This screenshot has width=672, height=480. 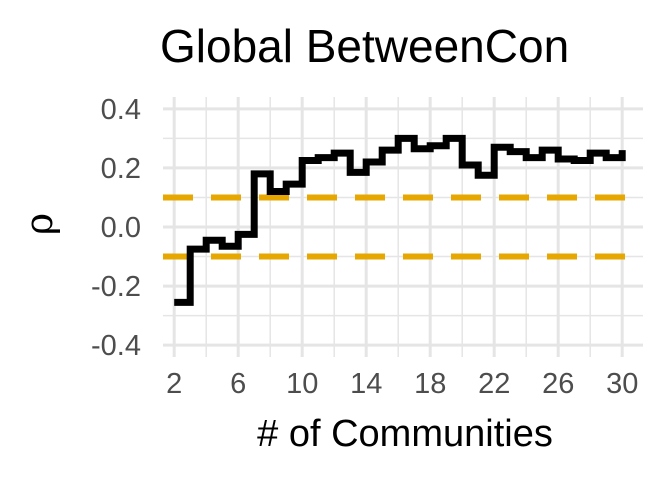 I want to click on x-tick-label: 6, so click(x=238, y=384).